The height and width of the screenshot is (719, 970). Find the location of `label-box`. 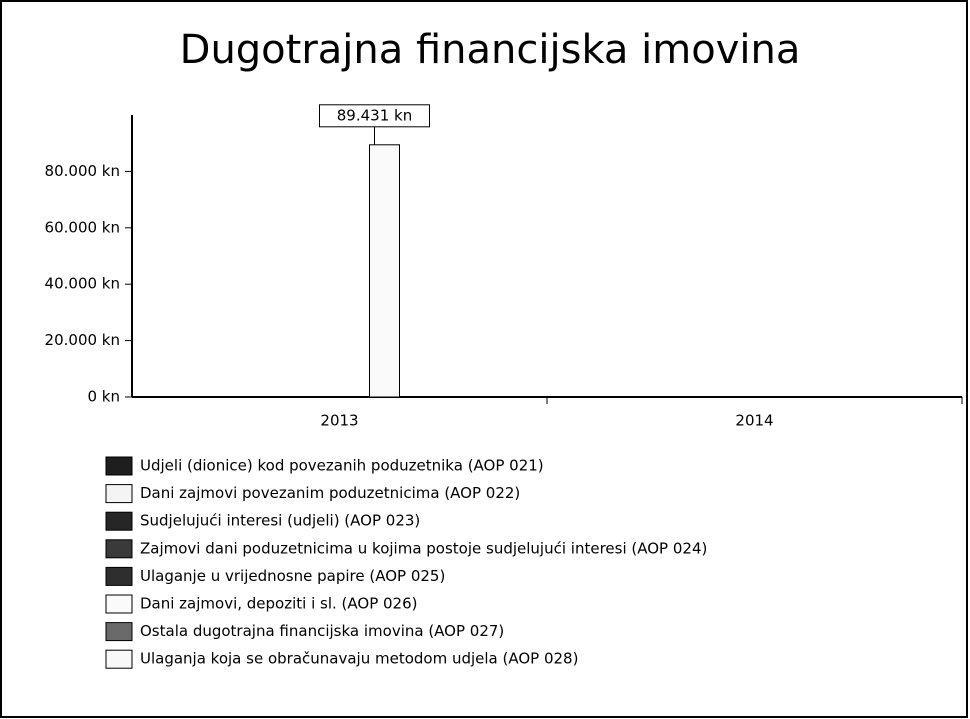

label-box is located at coordinates (374, 116).